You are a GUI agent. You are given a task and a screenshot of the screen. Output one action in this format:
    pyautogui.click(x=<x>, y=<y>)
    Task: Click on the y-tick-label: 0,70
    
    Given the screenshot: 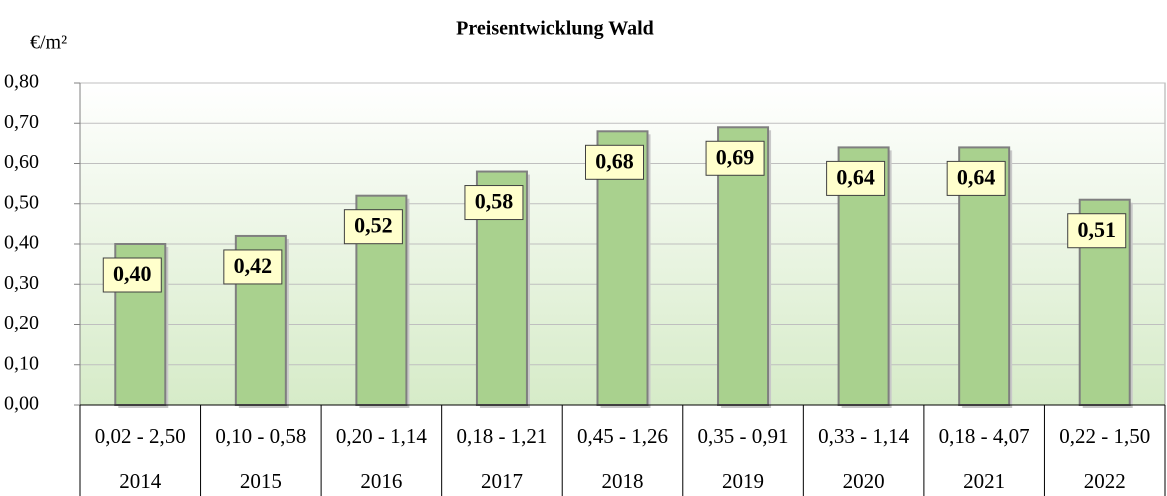 What is the action you would take?
    pyautogui.click(x=21, y=122)
    